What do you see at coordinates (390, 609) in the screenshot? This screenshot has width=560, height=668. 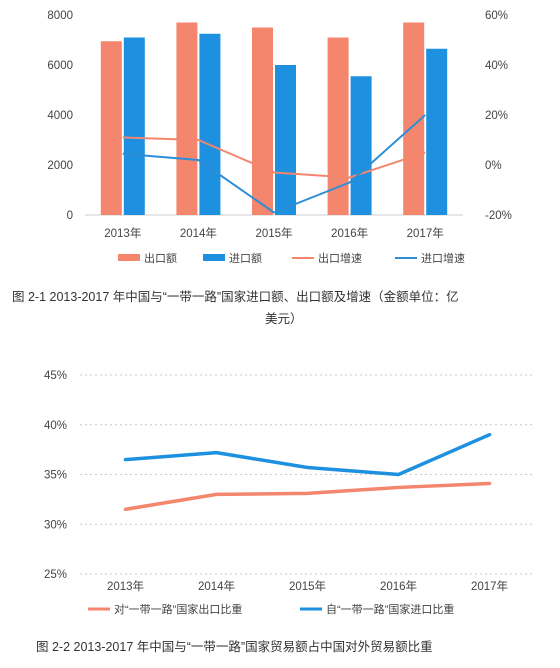 I see `legend-label: 自“一带一路”国家进口比重` at bounding box center [390, 609].